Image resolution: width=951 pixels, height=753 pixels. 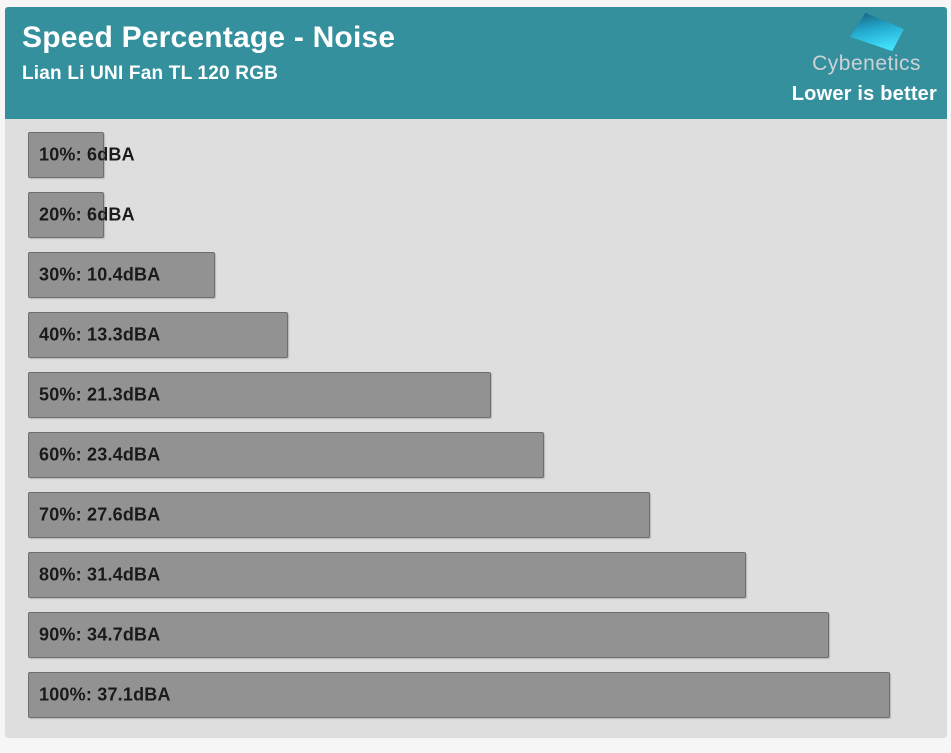 What do you see at coordinates (339, 515) in the screenshot?
I see `noise-bar-70%: 70%: 27.6dBA` at bounding box center [339, 515].